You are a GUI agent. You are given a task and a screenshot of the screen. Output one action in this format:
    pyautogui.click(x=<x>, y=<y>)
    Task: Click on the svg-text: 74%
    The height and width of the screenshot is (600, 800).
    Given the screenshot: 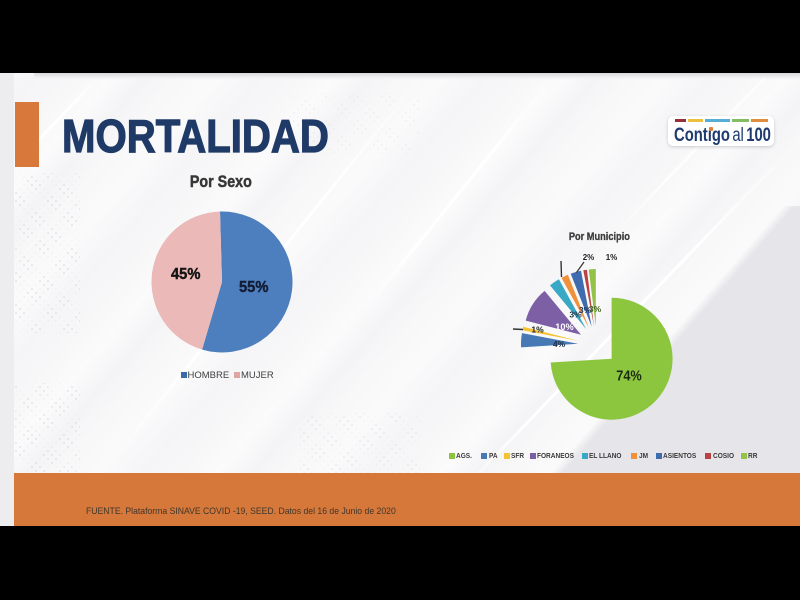 What is the action you would take?
    pyautogui.click(x=629, y=374)
    